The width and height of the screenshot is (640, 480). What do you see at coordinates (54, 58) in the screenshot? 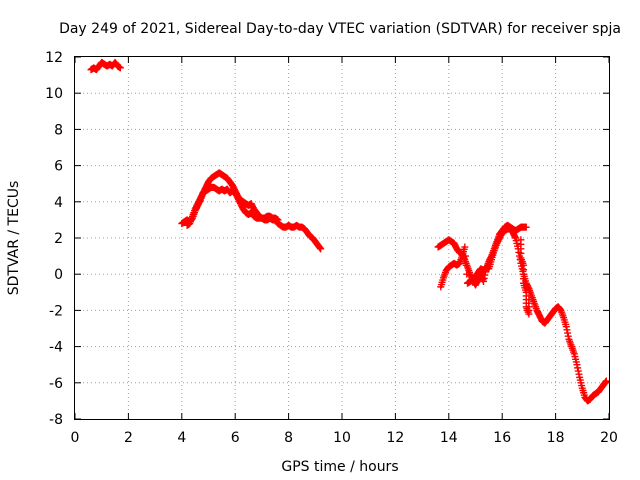
I see `y-tick-label: 12` at bounding box center [54, 58].